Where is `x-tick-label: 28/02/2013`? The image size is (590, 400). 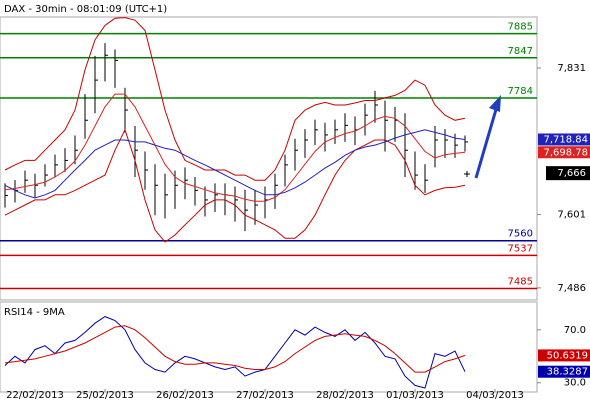 x-tick-label: 28/02/2013 is located at coordinates (345, 395).